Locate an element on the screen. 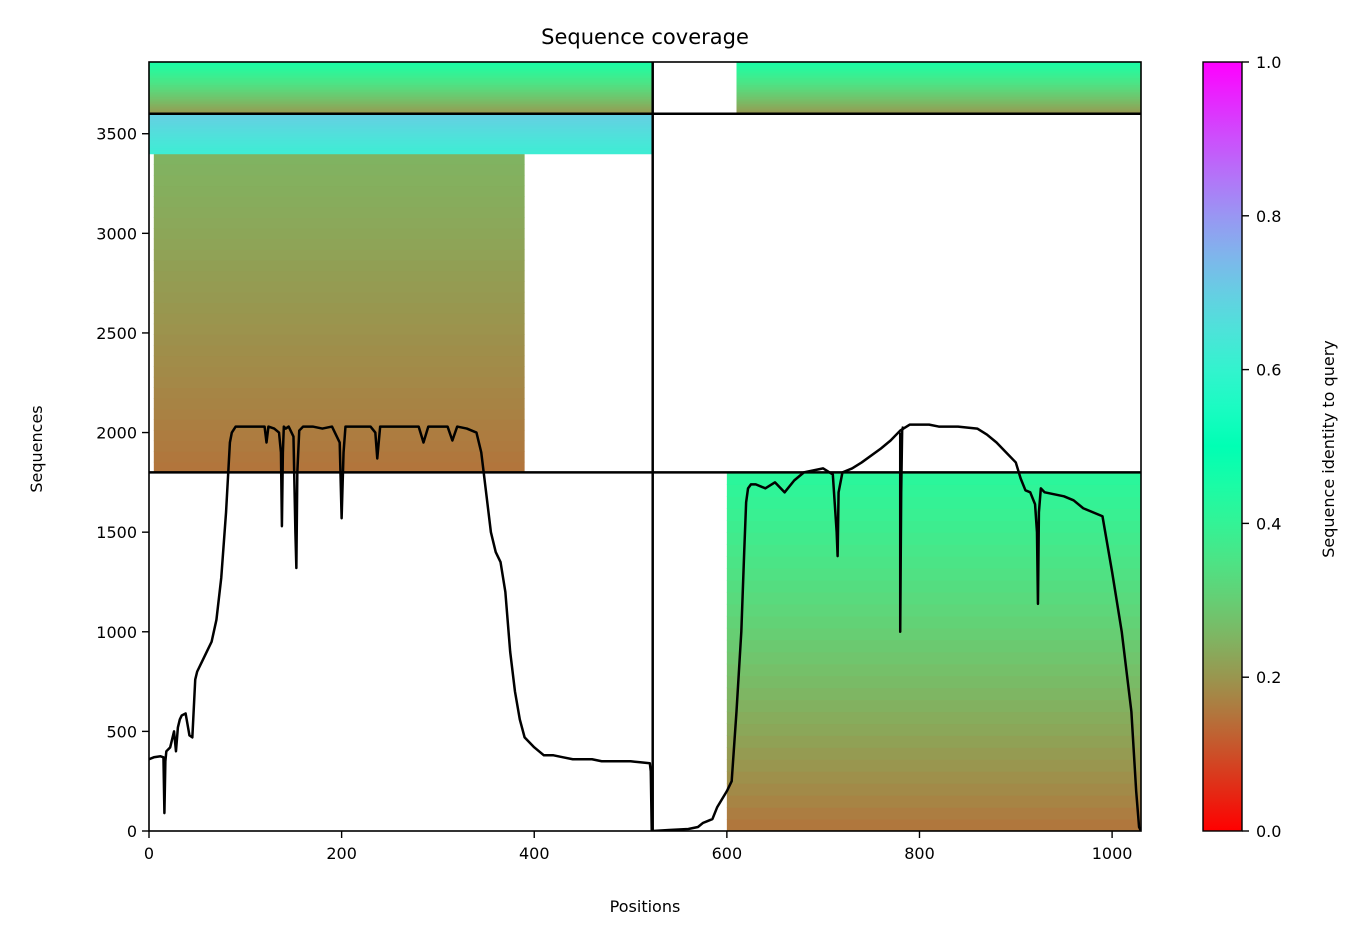 Image resolution: width=1364 pixels, height=943 pixels. colorbar-tick-label: 0.4 is located at coordinates (1268, 523).